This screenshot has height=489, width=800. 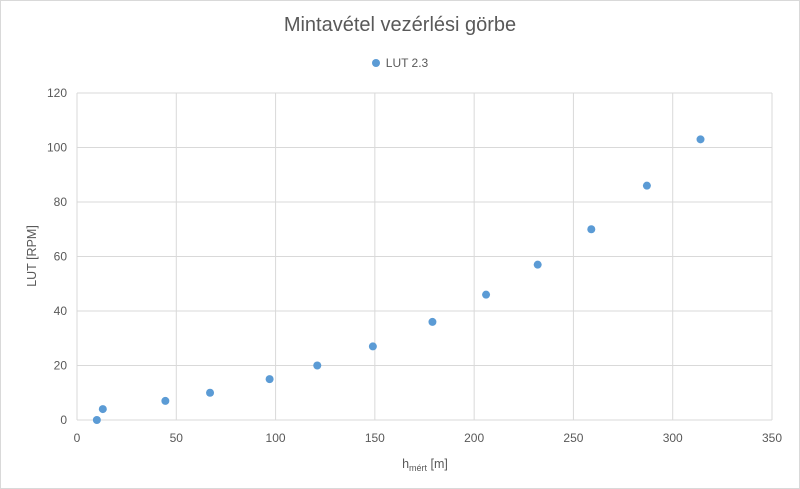 What do you see at coordinates (57, 148) in the screenshot?
I see `y-tick-label: 100` at bounding box center [57, 148].